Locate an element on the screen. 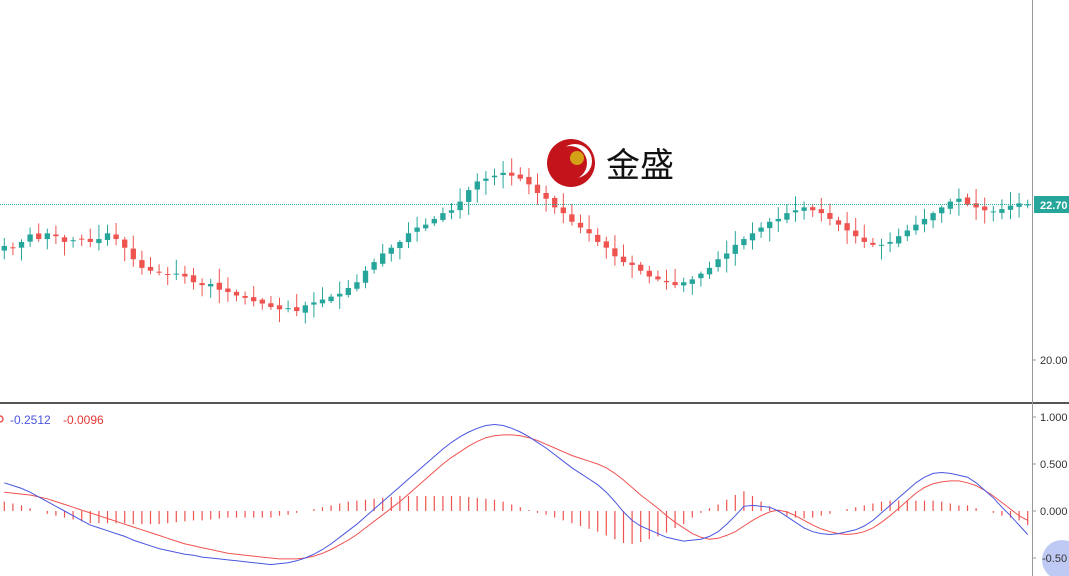 The height and width of the screenshot is (576, 1069). signal-value: -0.0096 is located at coordinates (83, 420).